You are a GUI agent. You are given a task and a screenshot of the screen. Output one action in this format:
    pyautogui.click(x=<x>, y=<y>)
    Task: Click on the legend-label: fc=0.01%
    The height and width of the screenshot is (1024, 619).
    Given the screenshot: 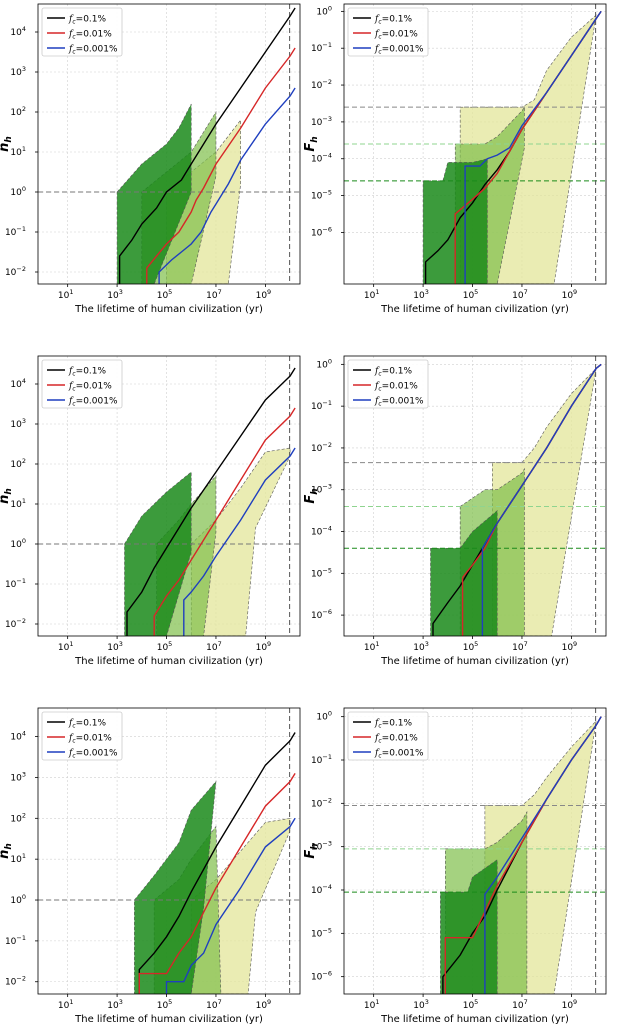 What is the action you would take?
    pyautogui.click(x=90, y=739)
    